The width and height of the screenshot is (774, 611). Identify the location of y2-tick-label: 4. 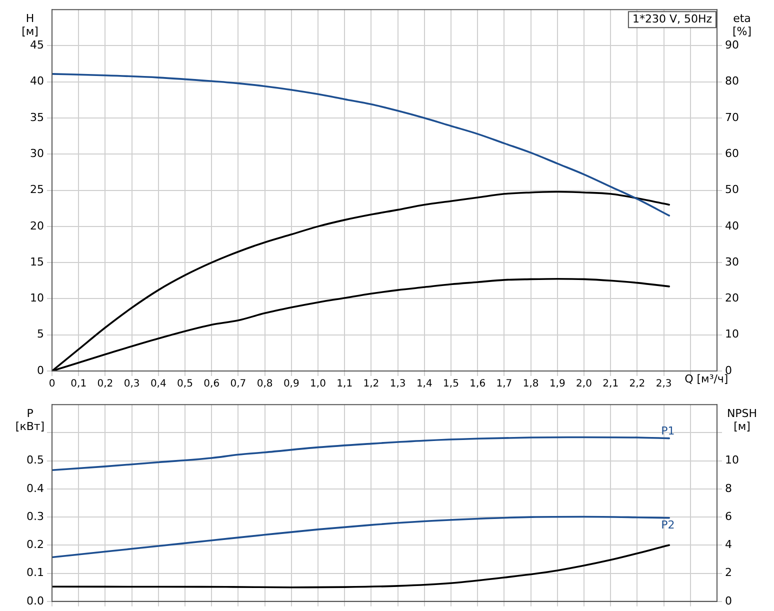
(728, 545).